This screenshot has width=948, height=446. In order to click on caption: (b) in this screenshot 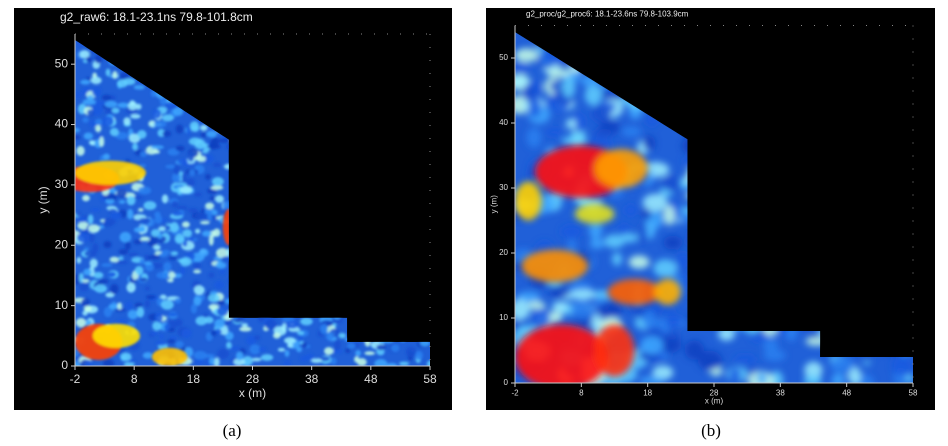, I will do `click(711, 430)`.